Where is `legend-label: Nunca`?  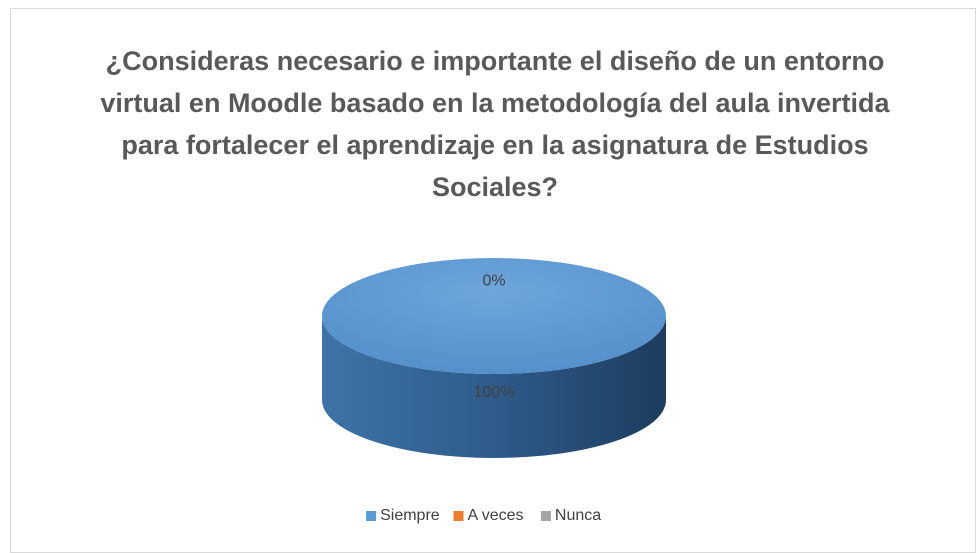 legend-label: Nunca is located at coordinates (578, 515).